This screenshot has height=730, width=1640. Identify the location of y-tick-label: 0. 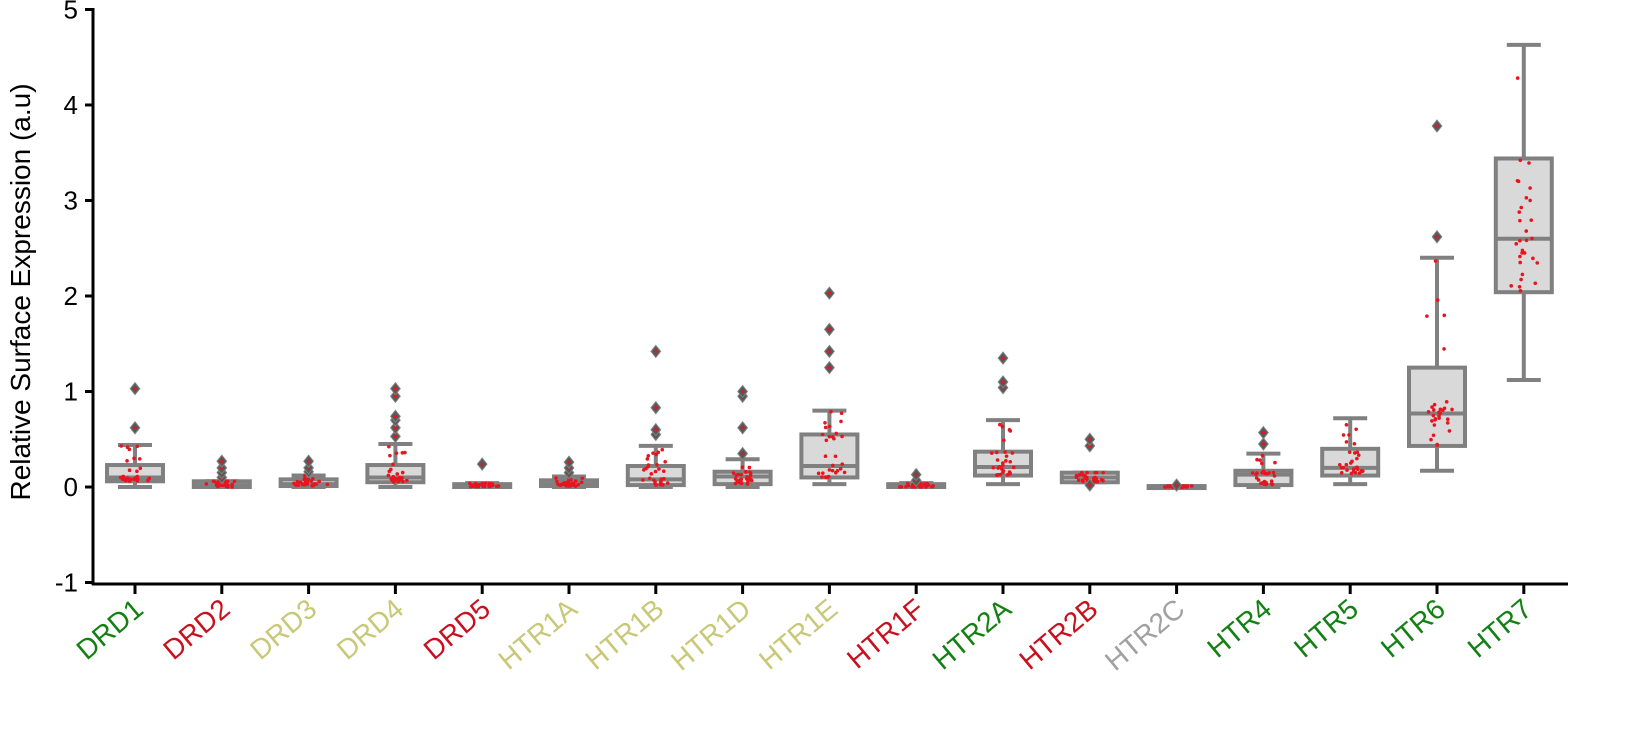
(71, 487).